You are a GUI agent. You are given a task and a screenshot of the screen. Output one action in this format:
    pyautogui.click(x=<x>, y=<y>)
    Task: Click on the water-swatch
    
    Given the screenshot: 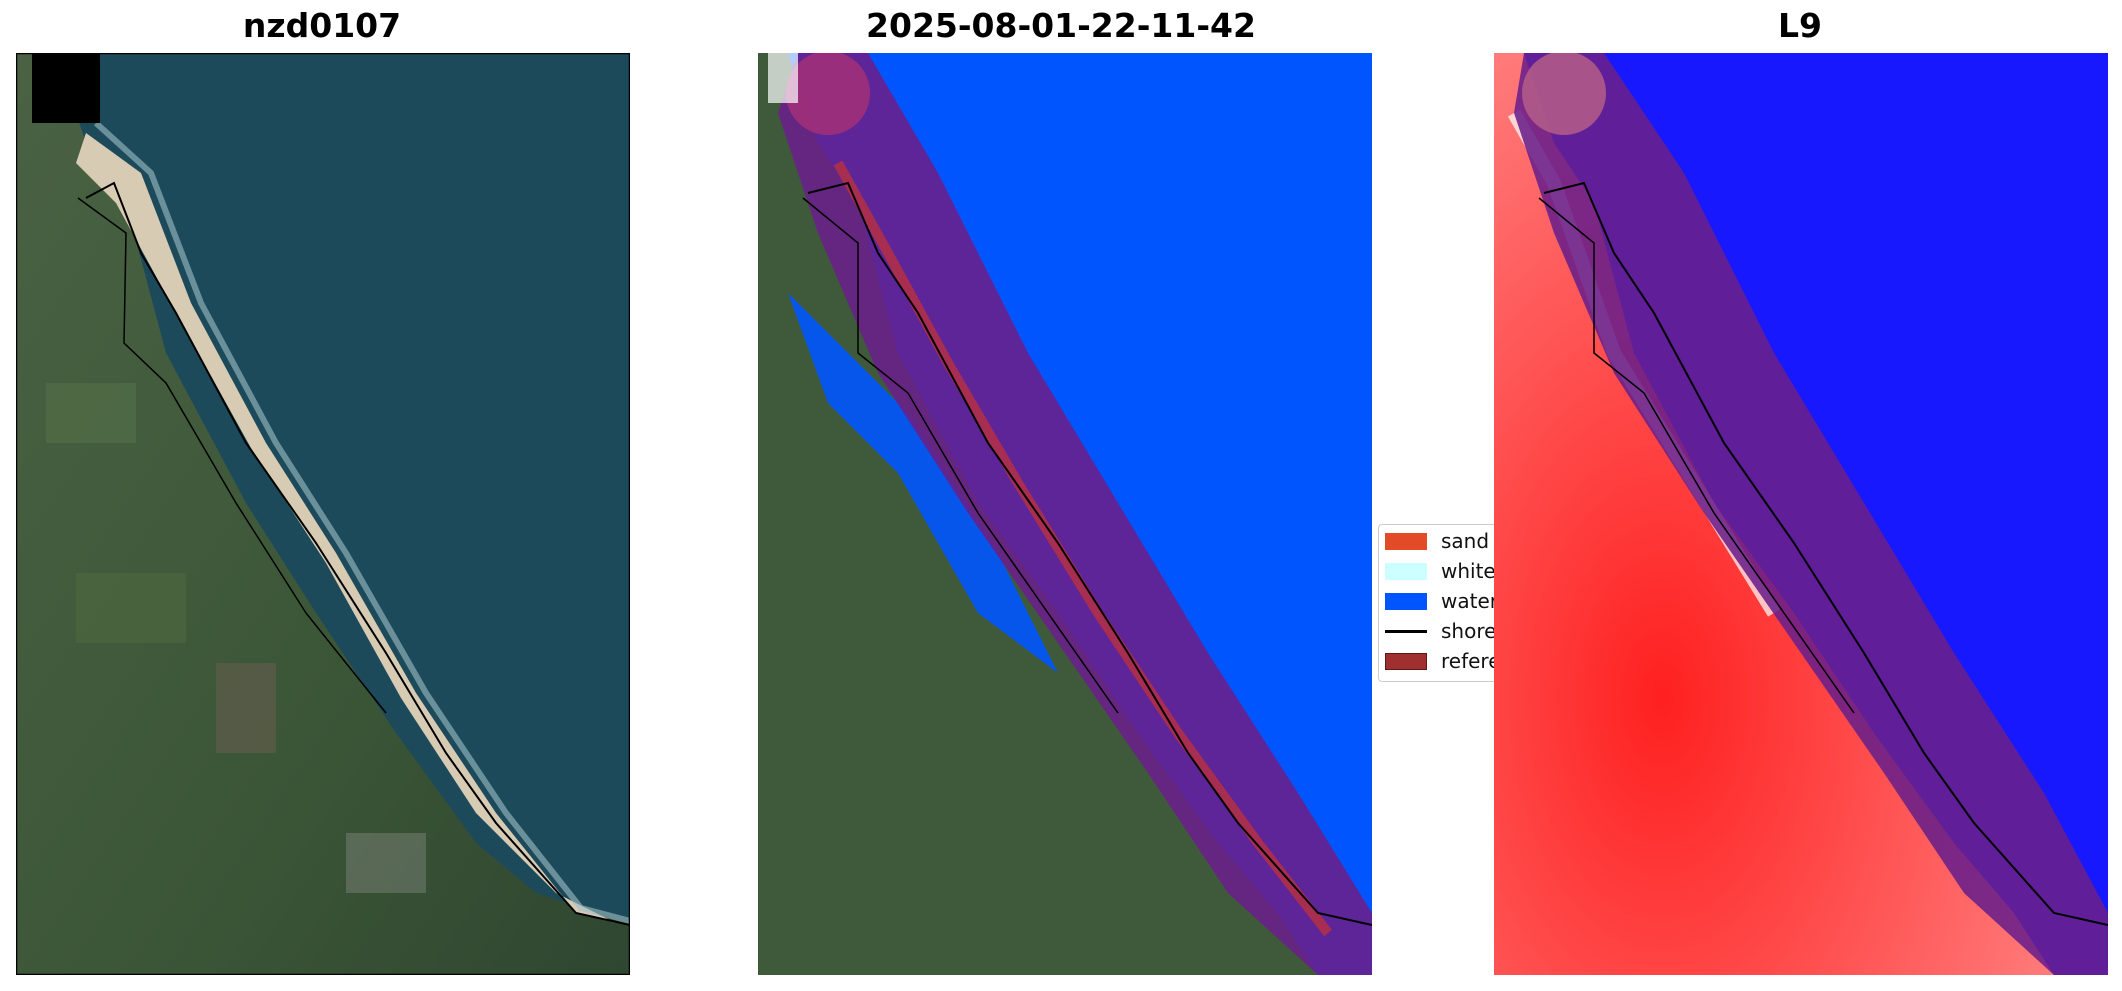 What is the action you would take?
    pyautogui.click(x=1406, y=601)
    